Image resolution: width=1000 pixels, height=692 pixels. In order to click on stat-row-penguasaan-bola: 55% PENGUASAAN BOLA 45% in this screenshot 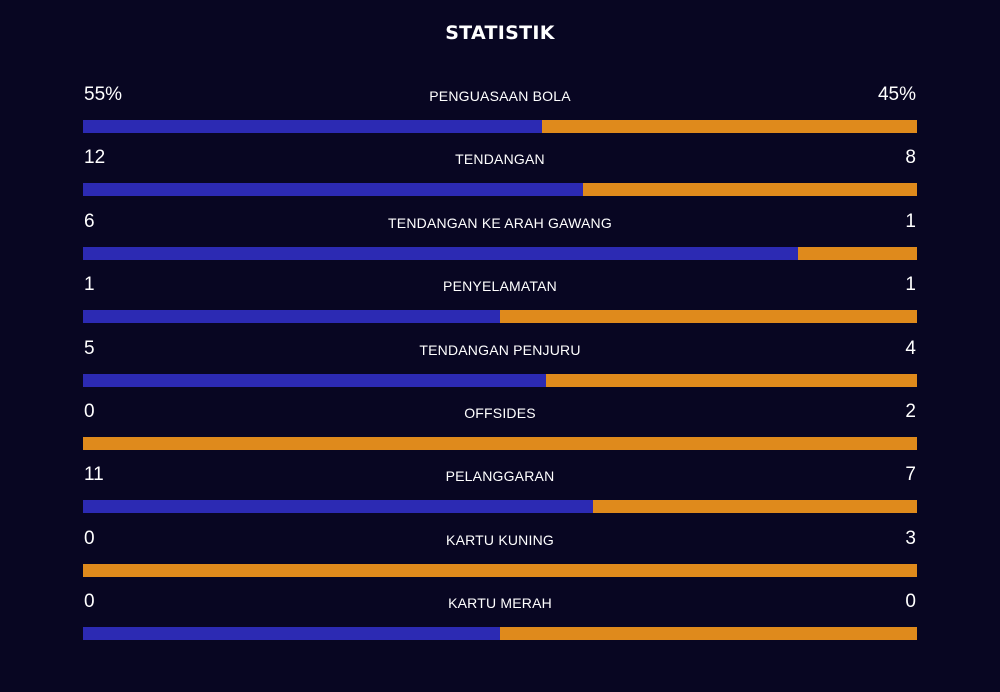, I will do `click(500, 111)`.